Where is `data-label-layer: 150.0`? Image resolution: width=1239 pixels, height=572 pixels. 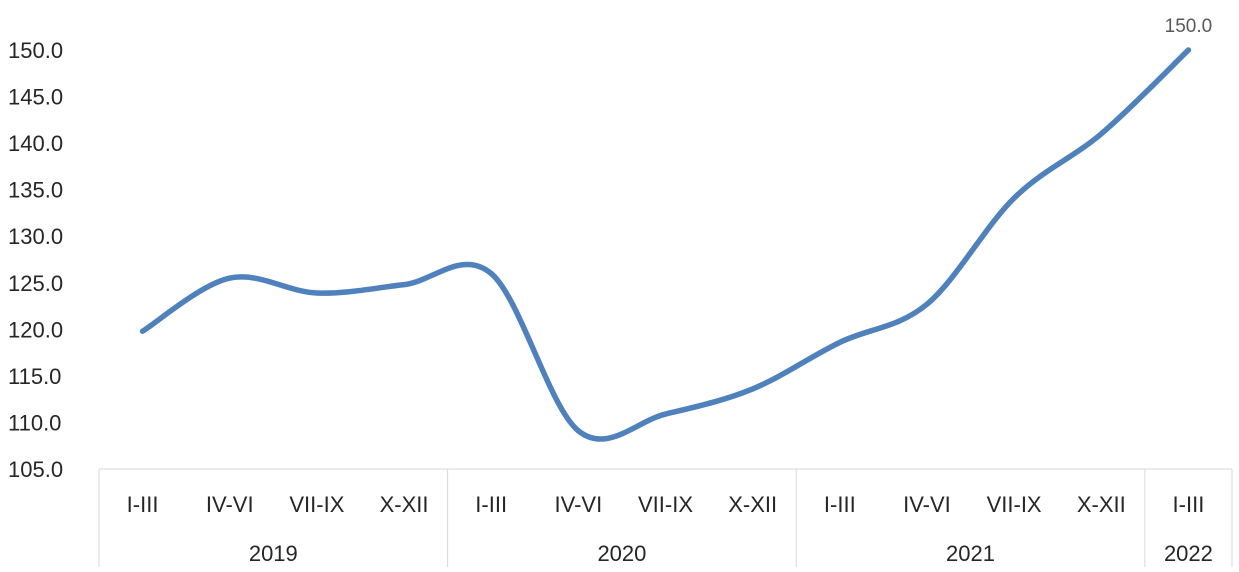 data-label-layer: 150.0 is located at coordinates (1189, 26).